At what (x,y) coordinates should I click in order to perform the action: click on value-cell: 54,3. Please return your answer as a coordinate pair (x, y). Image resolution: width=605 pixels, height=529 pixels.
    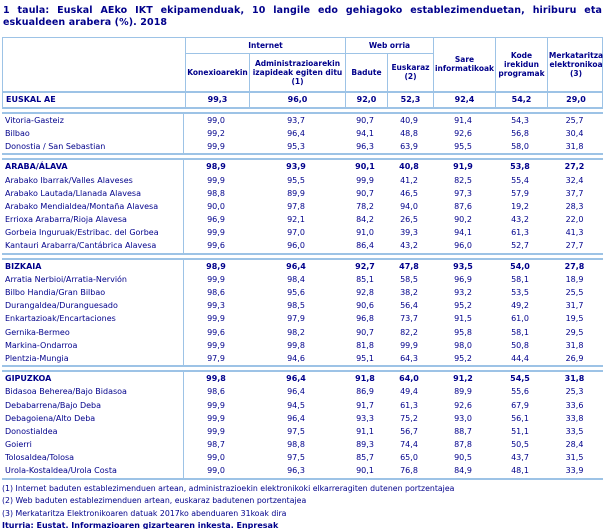
    Looking at the image, I should click on (520, 120).